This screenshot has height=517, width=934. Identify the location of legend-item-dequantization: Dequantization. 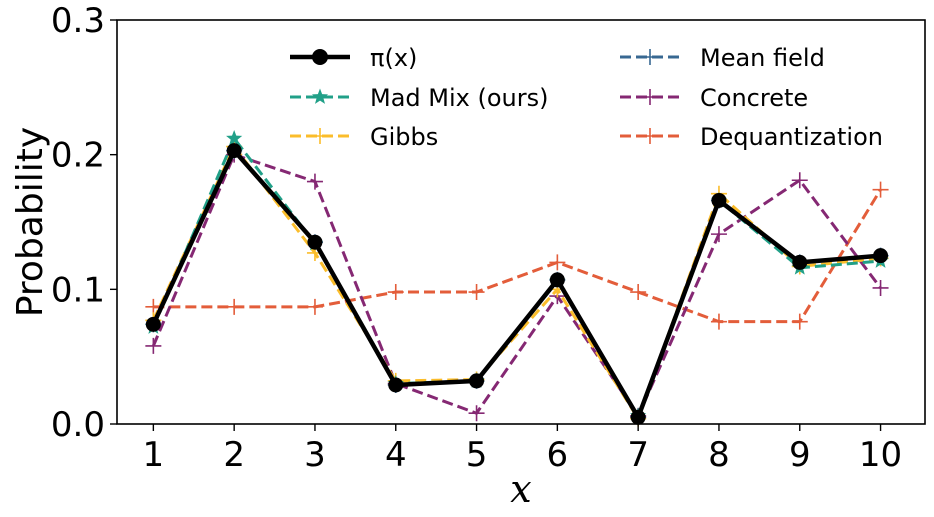
(751, 137).